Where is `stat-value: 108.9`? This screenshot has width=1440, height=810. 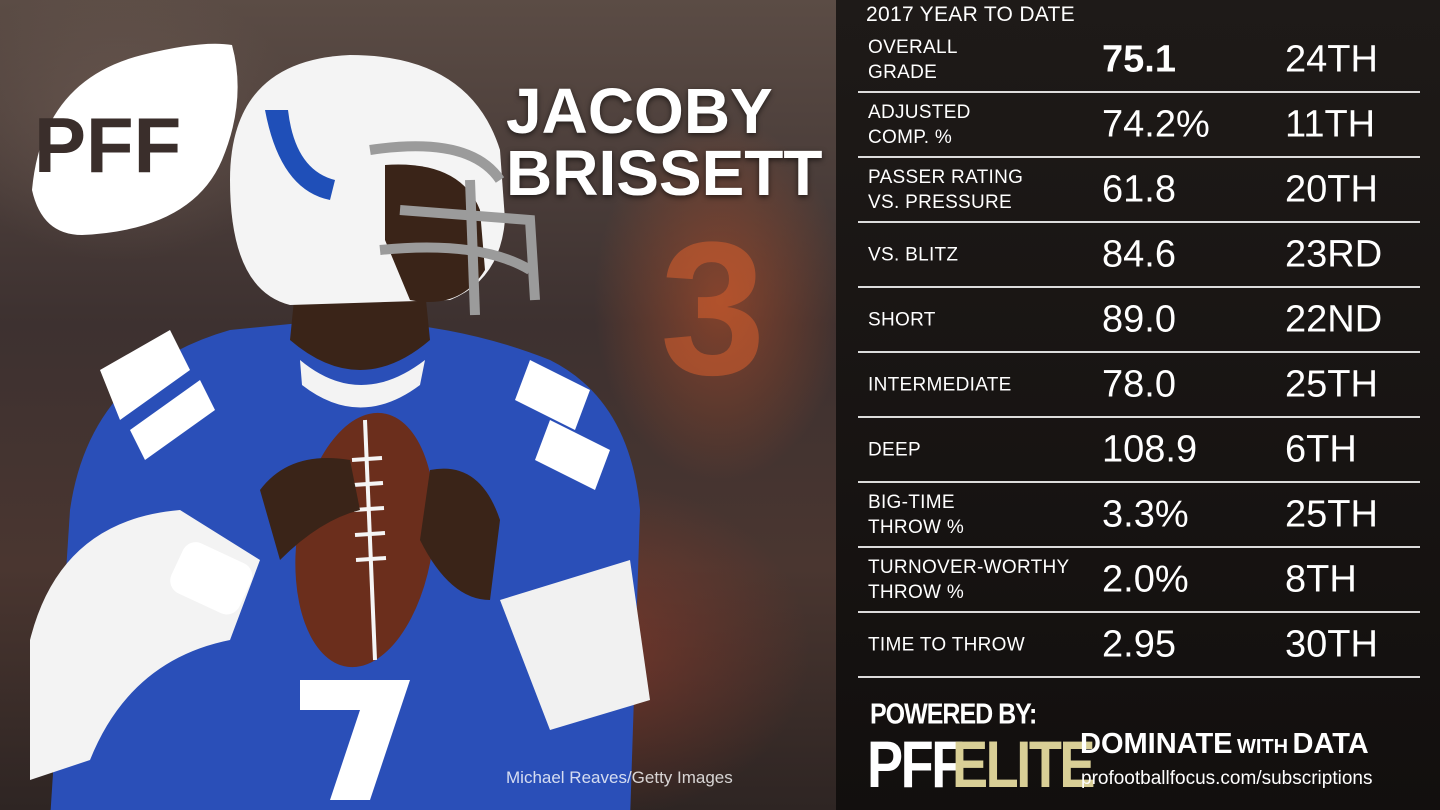
stat-value: 108.9 is located at coordinates (1150, 449).